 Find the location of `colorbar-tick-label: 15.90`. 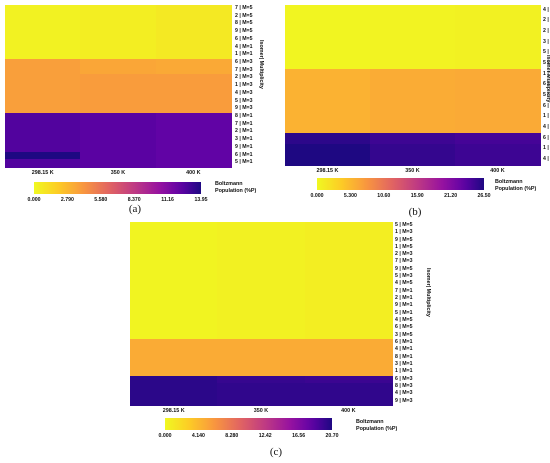

colorbar-tick-label: 15.90 is located at coordinates (417, 196).